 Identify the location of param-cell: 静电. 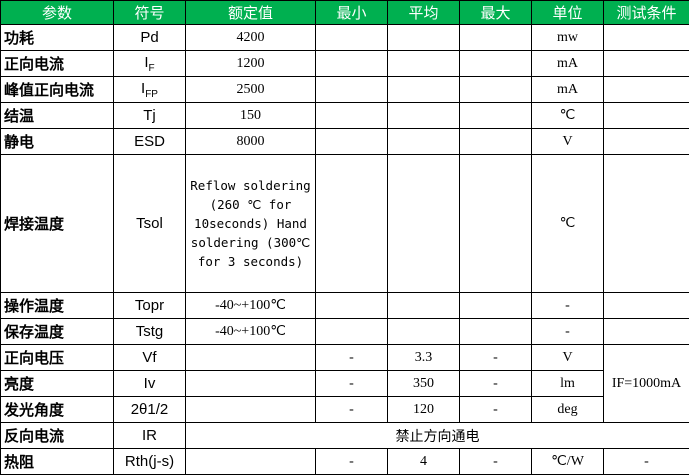
(57, 141).